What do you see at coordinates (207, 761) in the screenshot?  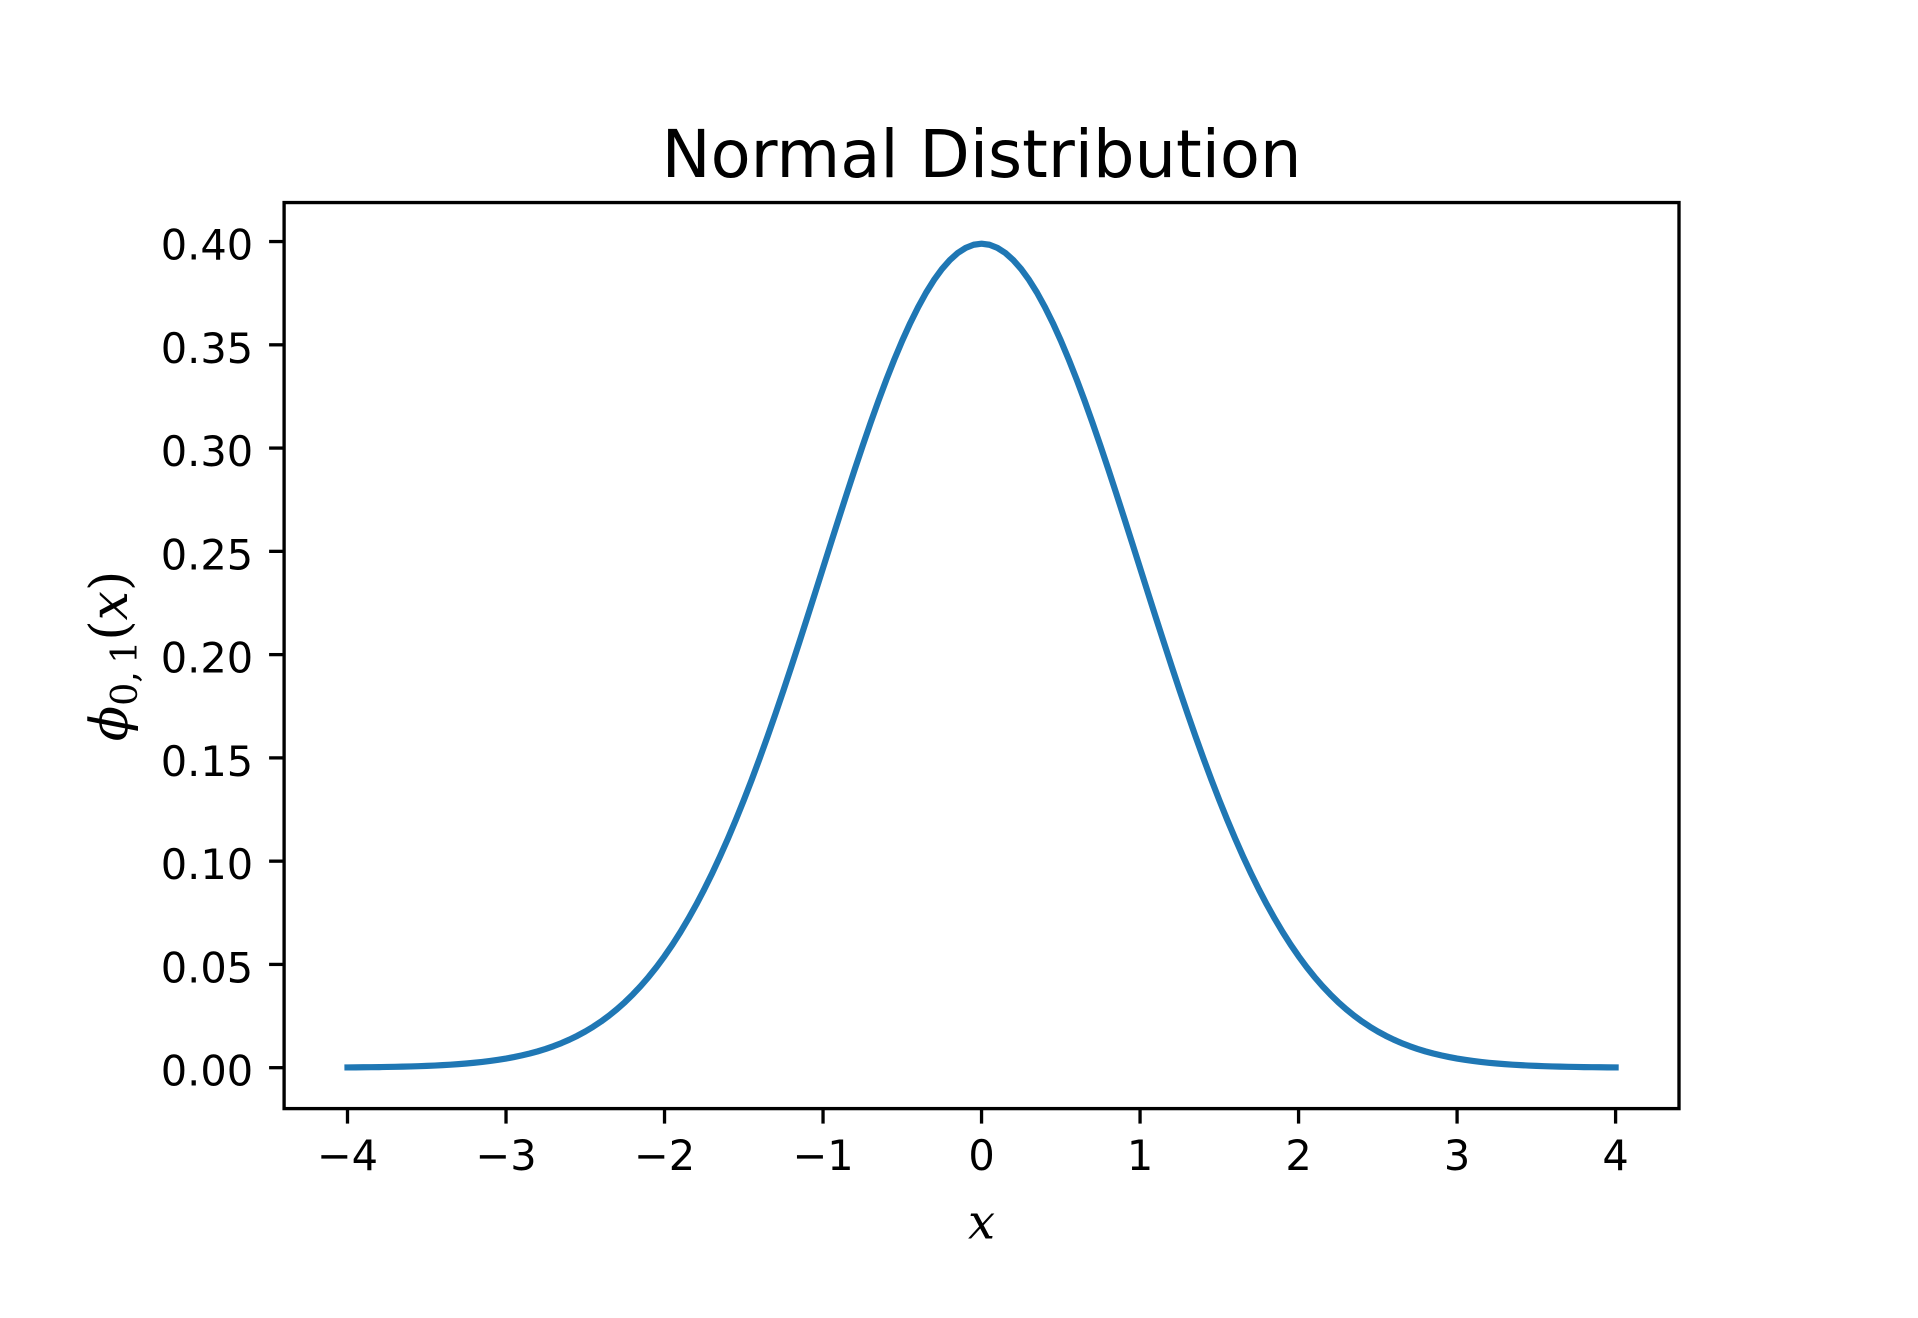 I see `y-tick-label: 0.15` at bounding box center [207, 761].